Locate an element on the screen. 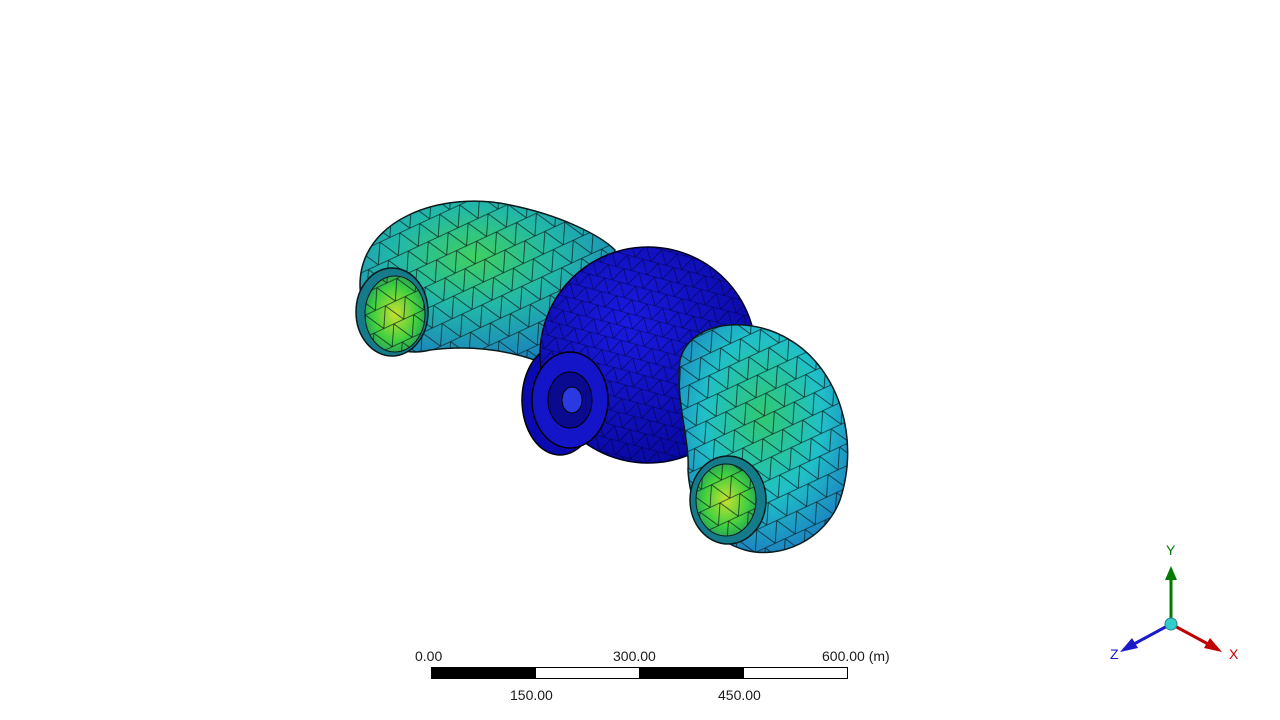 The width and height of the screenshot is (1280, 720). scale-label-450: 450.00 is located at coordinates (739, 695).